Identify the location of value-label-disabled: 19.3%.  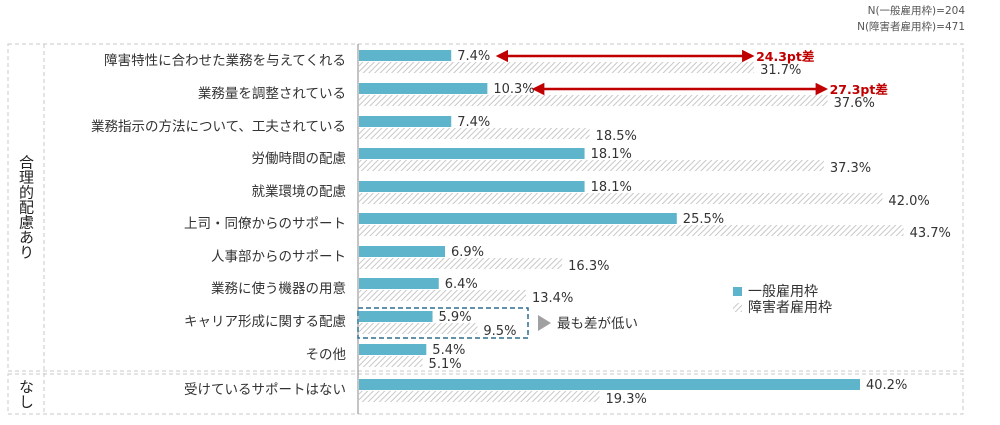
(626, 399).